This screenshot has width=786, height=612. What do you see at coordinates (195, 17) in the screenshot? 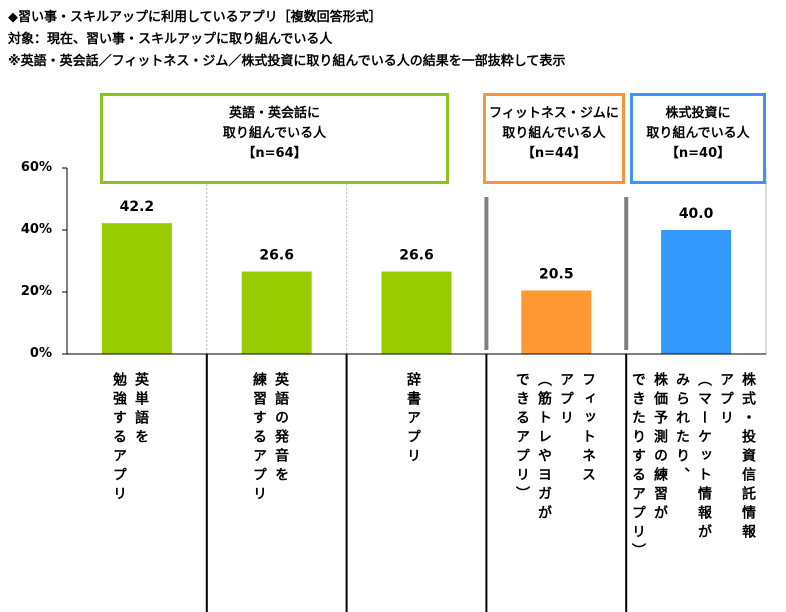
I see `chart-title: ◆習い事・スキルアップに利用しているアプリ［複数回答形式］` at bounding box center [195, 17].